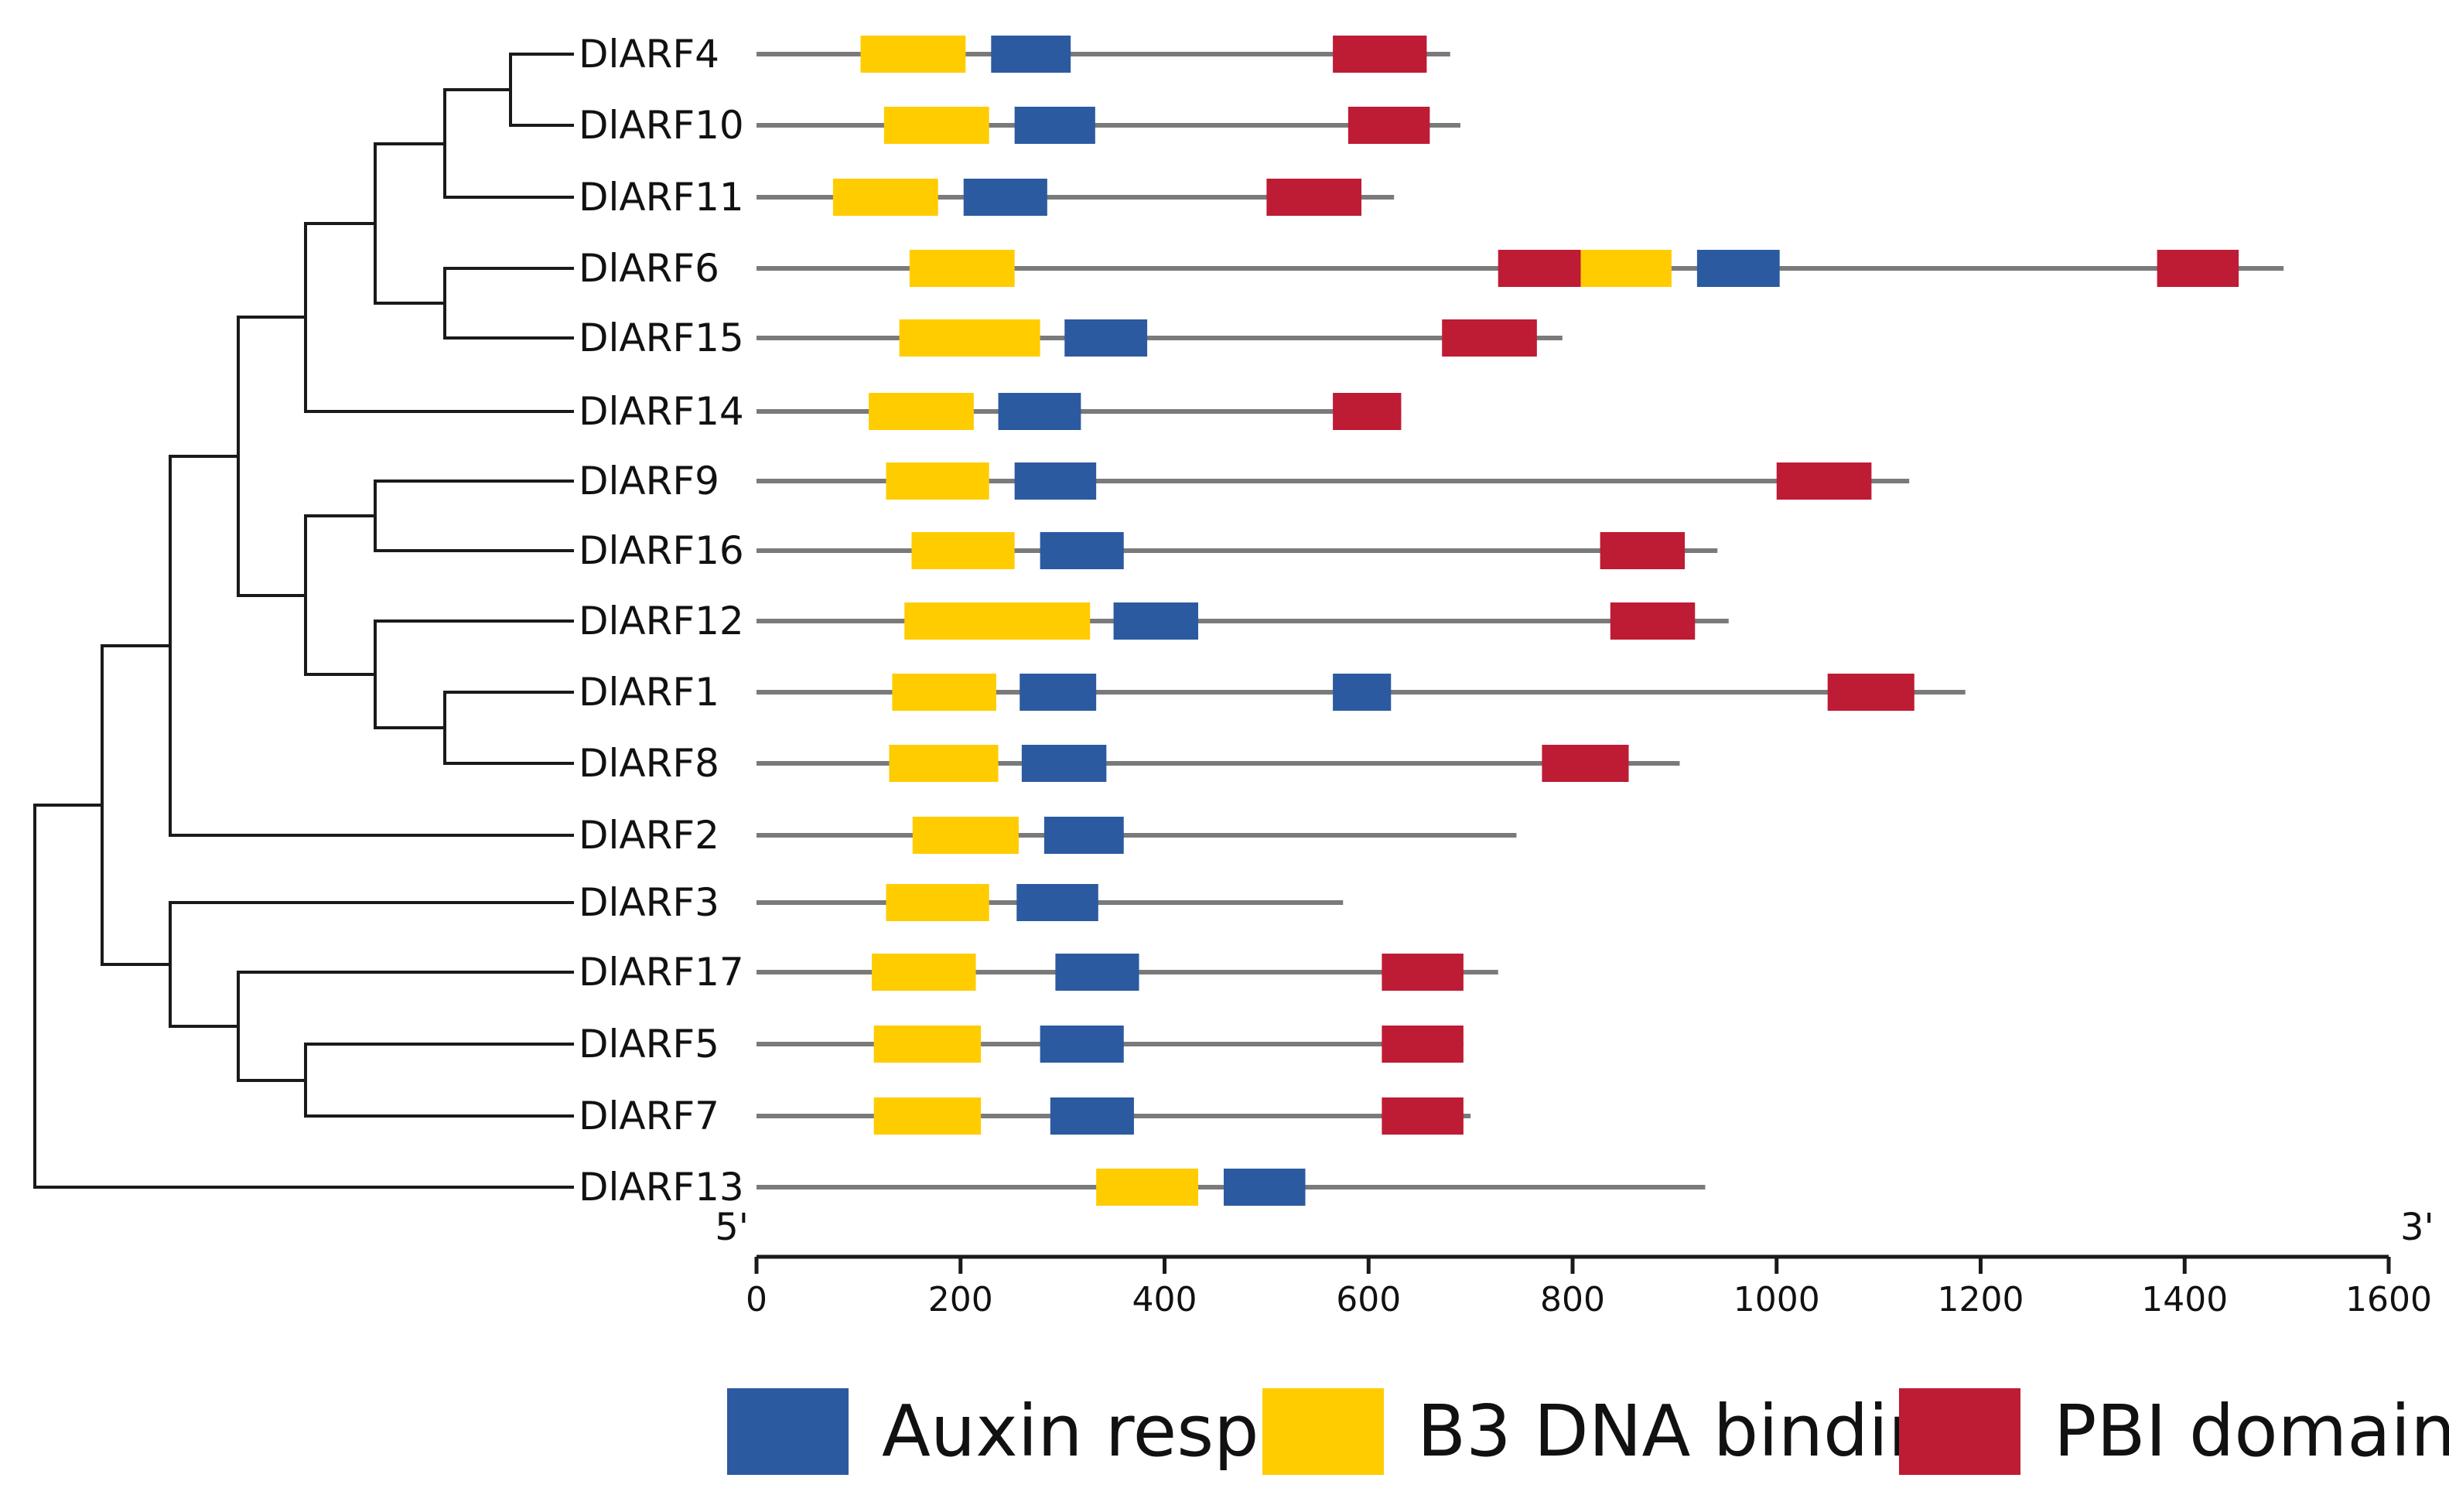 The width and height of the screenshot is (2449, 1512). Describe the element at coordinates (661, 197) in the screenshot. I see `gene-label: DlARF11` at that location.